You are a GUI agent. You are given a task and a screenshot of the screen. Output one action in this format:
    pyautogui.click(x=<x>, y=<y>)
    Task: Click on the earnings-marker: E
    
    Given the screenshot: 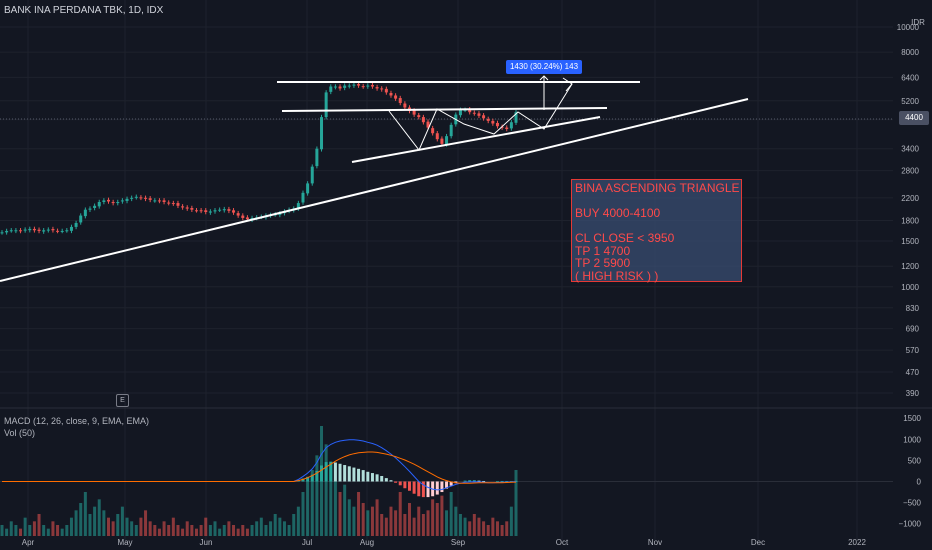 What is the action you would take?
    pyautogui.click(x=122, y=400)
    